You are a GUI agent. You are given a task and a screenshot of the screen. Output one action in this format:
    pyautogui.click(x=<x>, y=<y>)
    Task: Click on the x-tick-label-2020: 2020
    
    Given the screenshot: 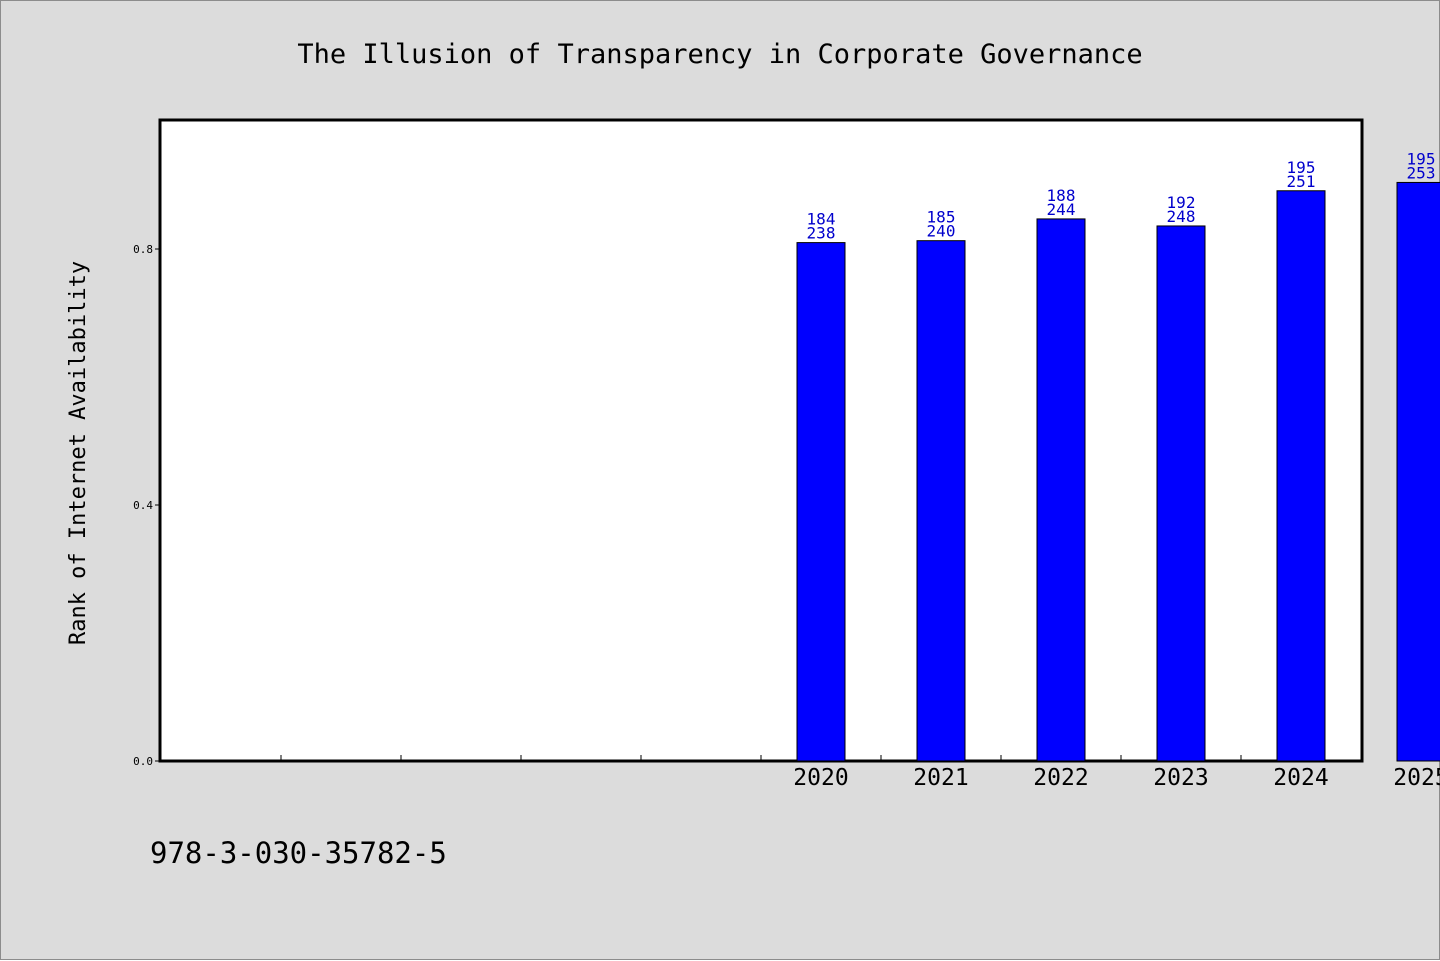 What is the action you would take?
    pyautogui.click(x=820, y=778)
    